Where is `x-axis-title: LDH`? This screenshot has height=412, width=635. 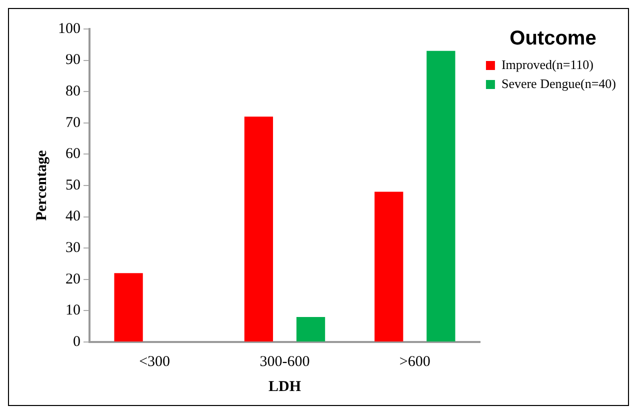
x-axis-title: LDH is located at coordinates (285, 386).